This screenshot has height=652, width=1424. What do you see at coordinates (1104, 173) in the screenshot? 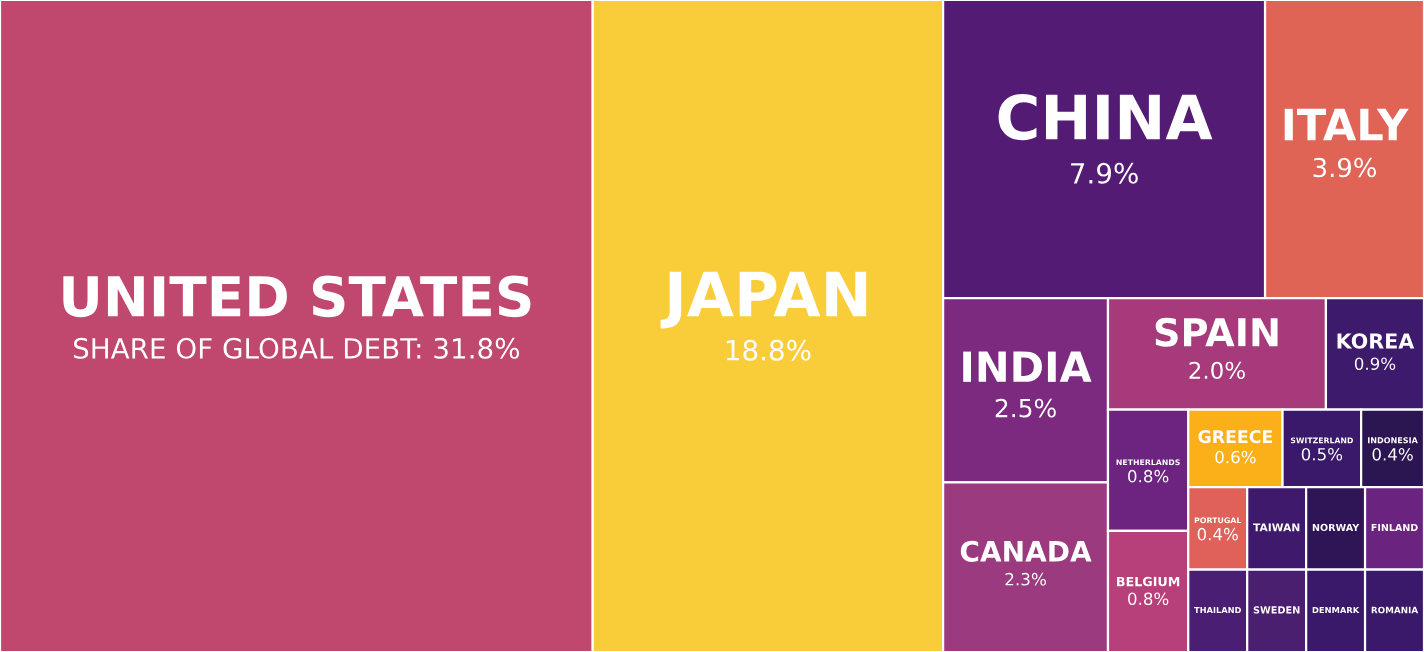
I see `data-label: 7.9%` at bounding box center [1104, 173].